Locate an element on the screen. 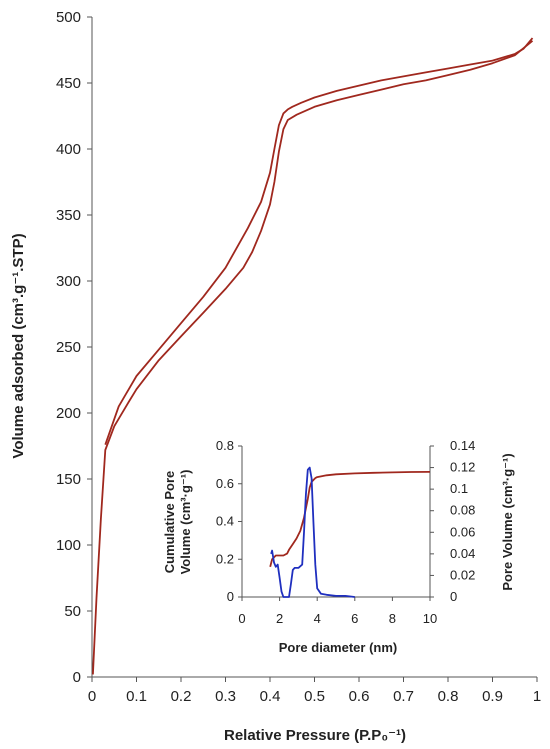 The image size is (550, 749). inset-y2-tick-label: 0.04 is located at coordinates (462, 553).